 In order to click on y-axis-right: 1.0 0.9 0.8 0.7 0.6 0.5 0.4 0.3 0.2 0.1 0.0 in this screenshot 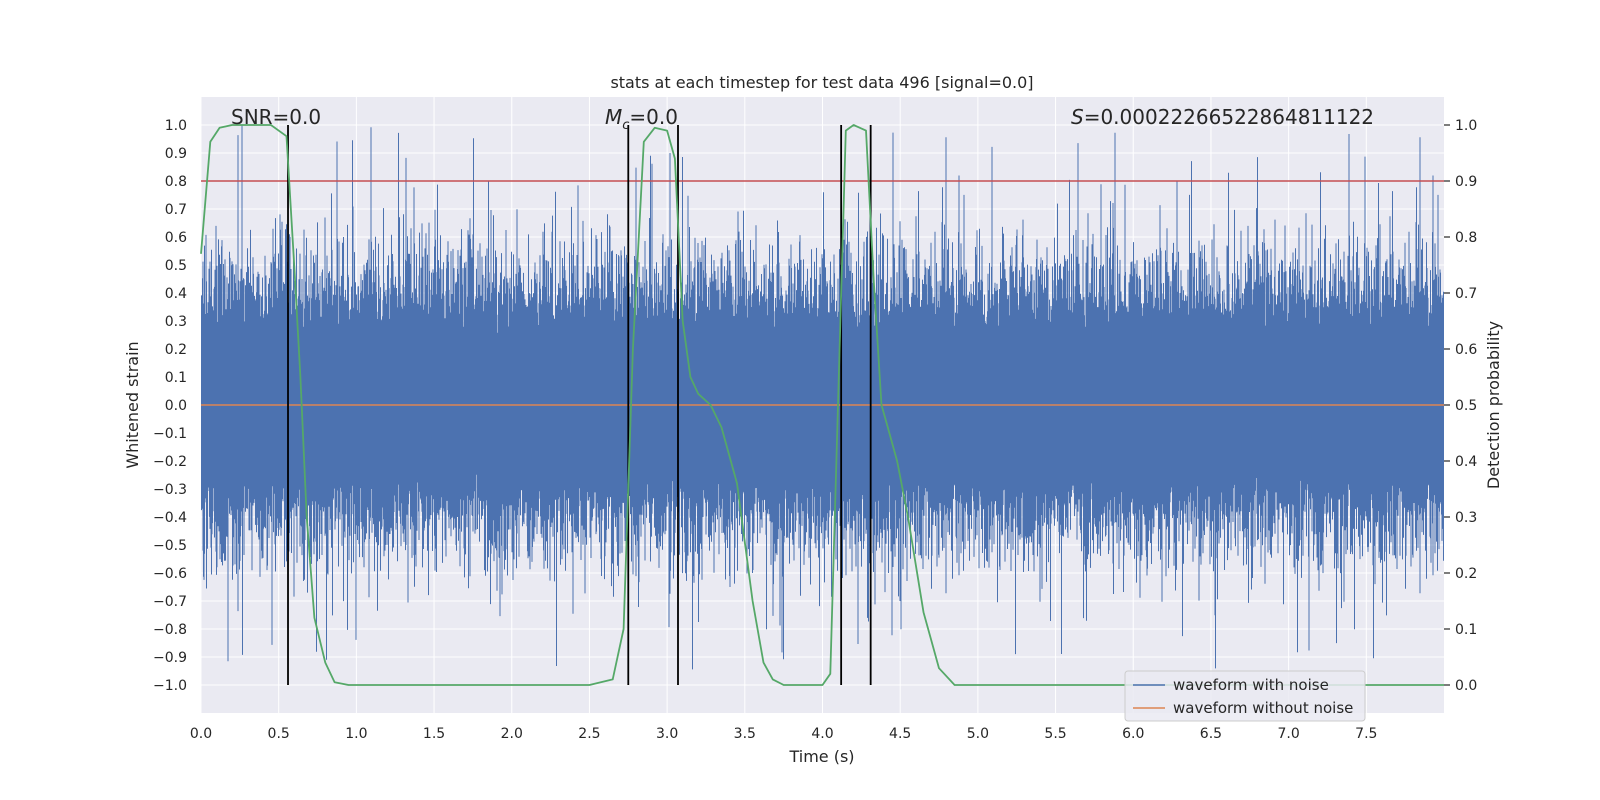, I will do `click(1460, 406)`.